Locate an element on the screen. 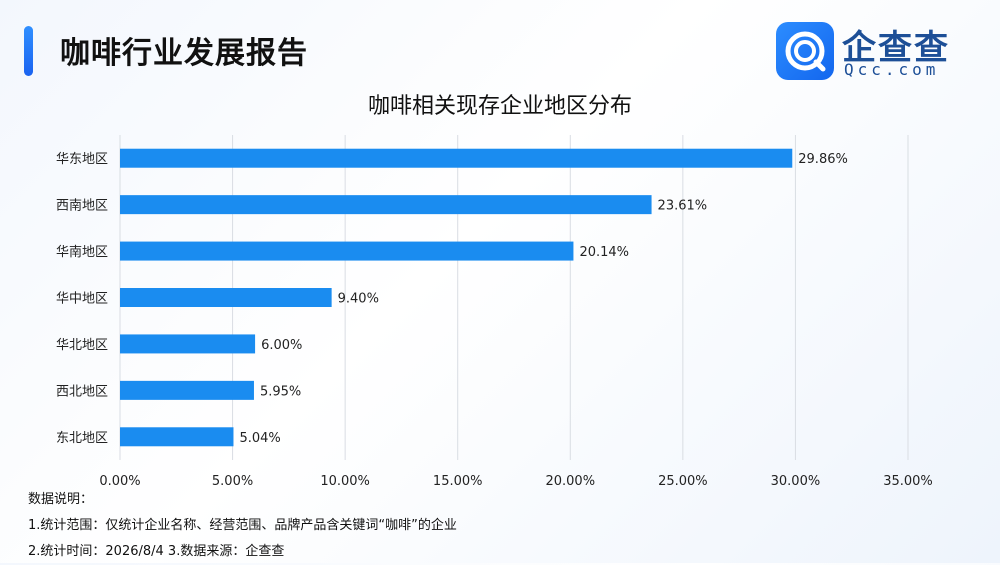  logo-mark-icon is located at coordinates (805, 51).